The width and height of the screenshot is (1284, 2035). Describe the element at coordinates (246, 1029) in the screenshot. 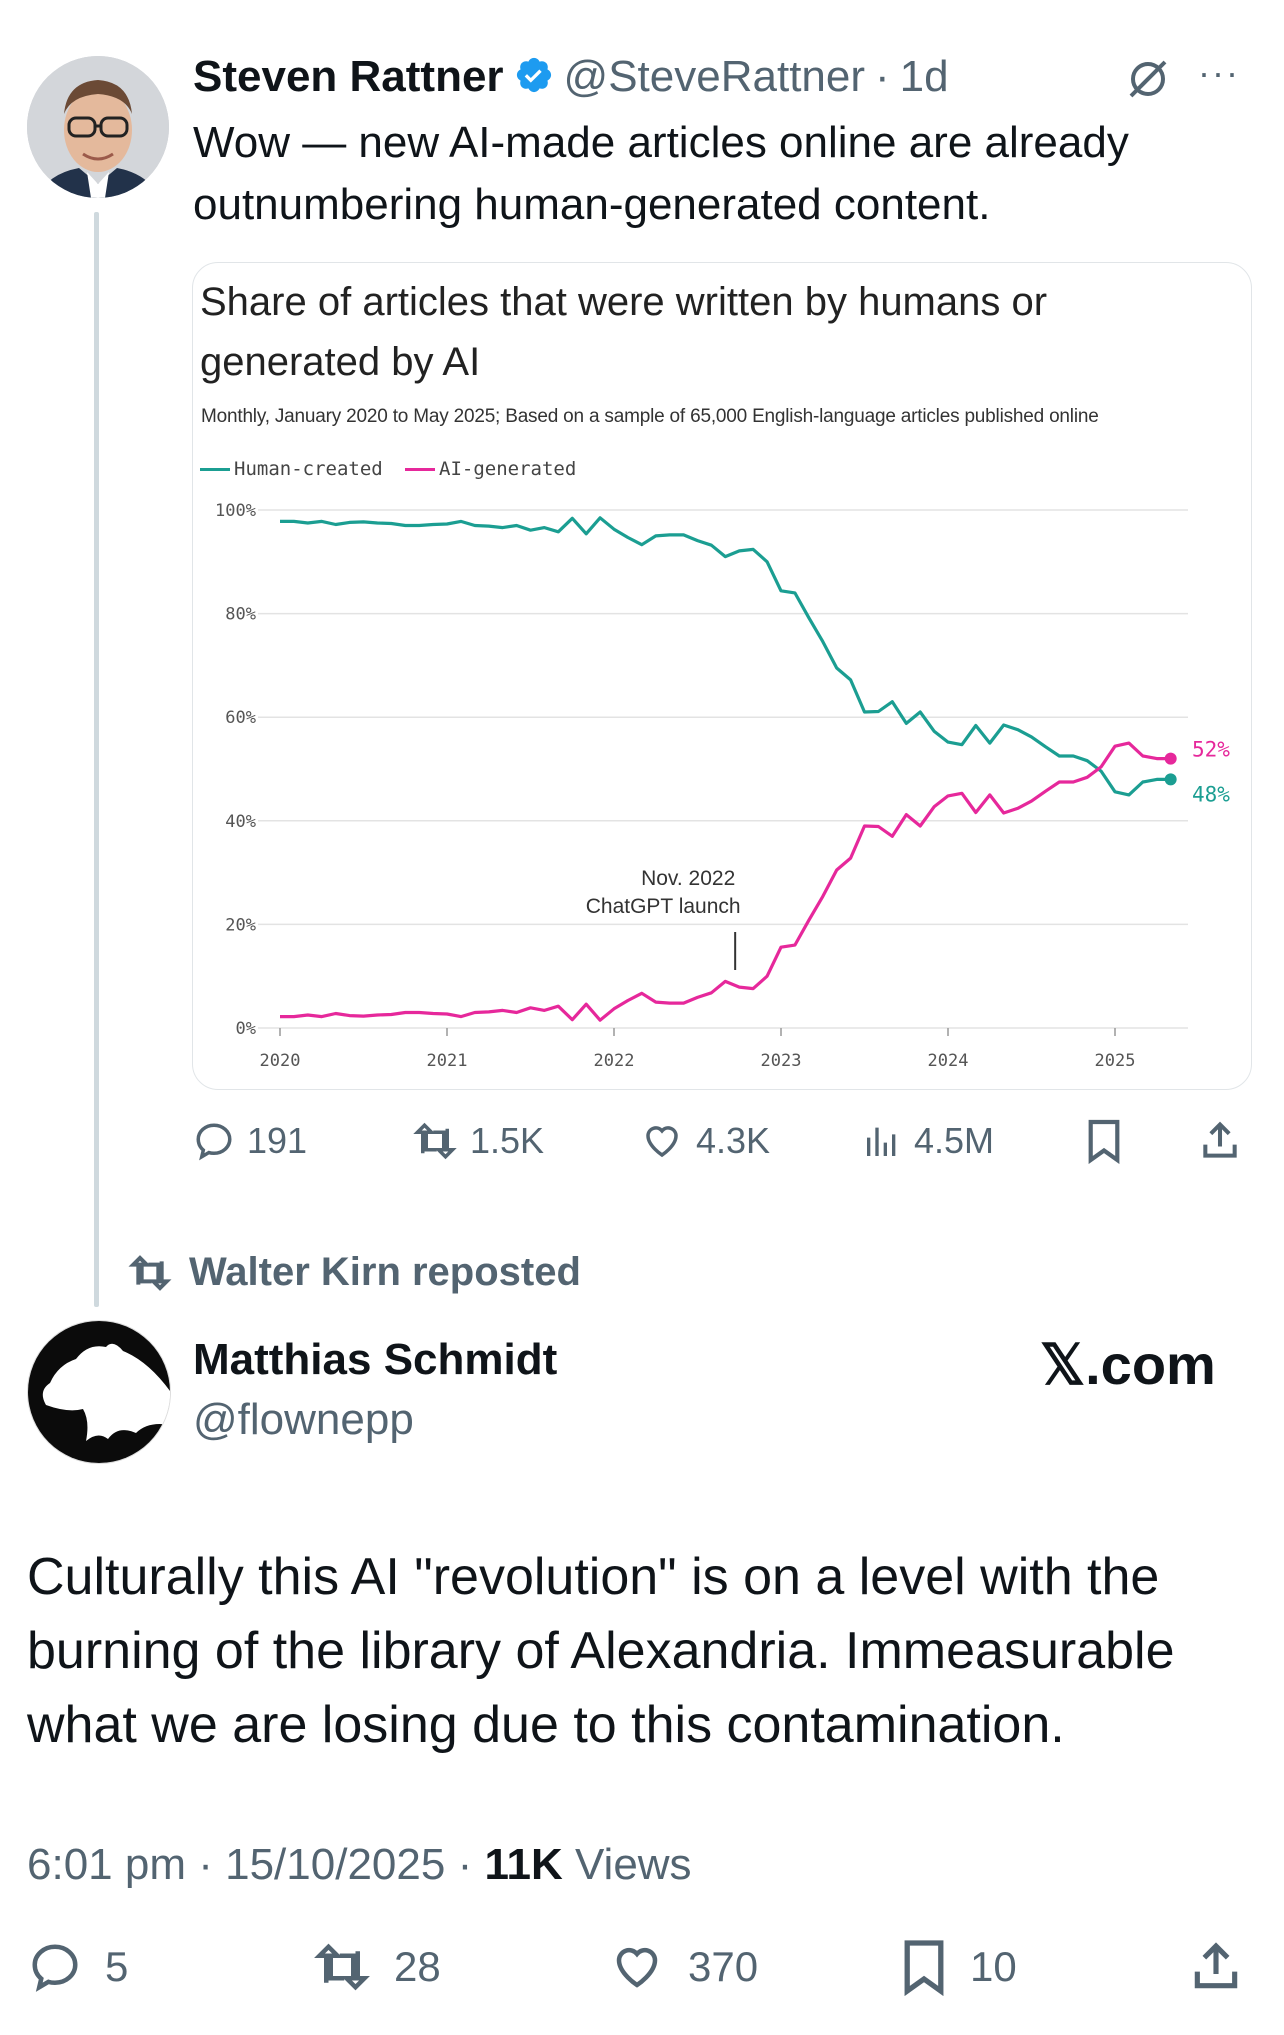

I see `y-tick-label: 0%` at that location.